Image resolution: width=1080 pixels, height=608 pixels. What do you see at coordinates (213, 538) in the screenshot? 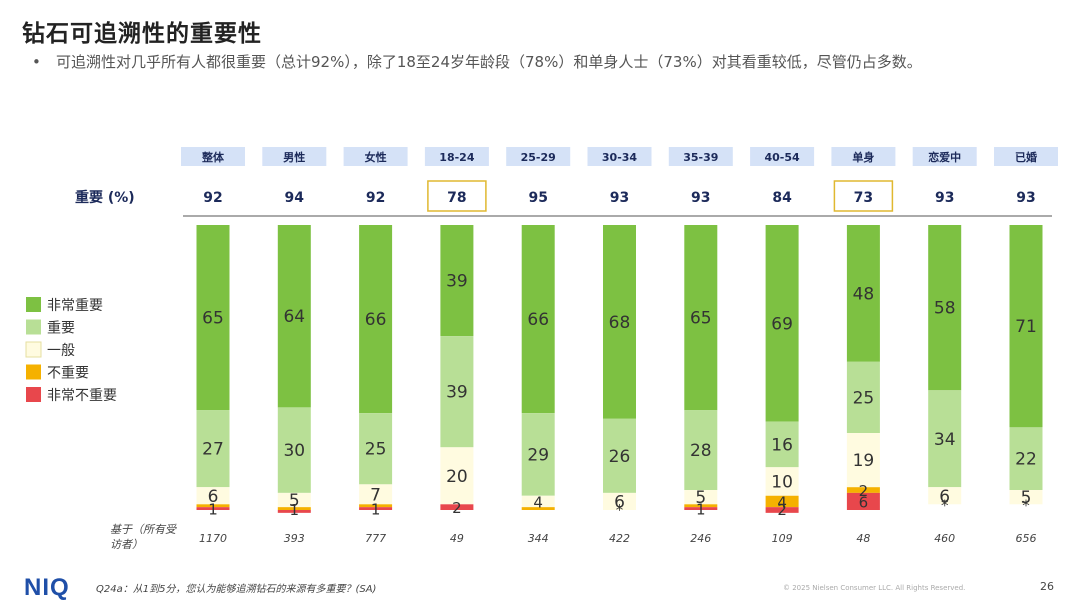
I see `base-value: 1170` at bounding box center [213, 538].